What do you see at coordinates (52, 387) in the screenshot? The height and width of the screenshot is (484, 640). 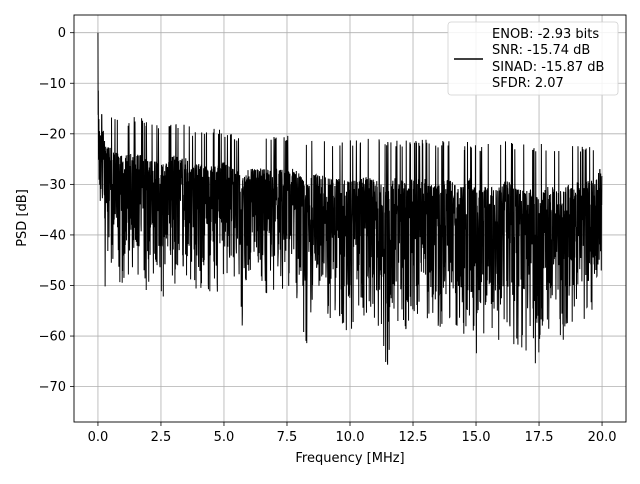 I see `y-tick-label: −70` at bounding box center [52, 387].